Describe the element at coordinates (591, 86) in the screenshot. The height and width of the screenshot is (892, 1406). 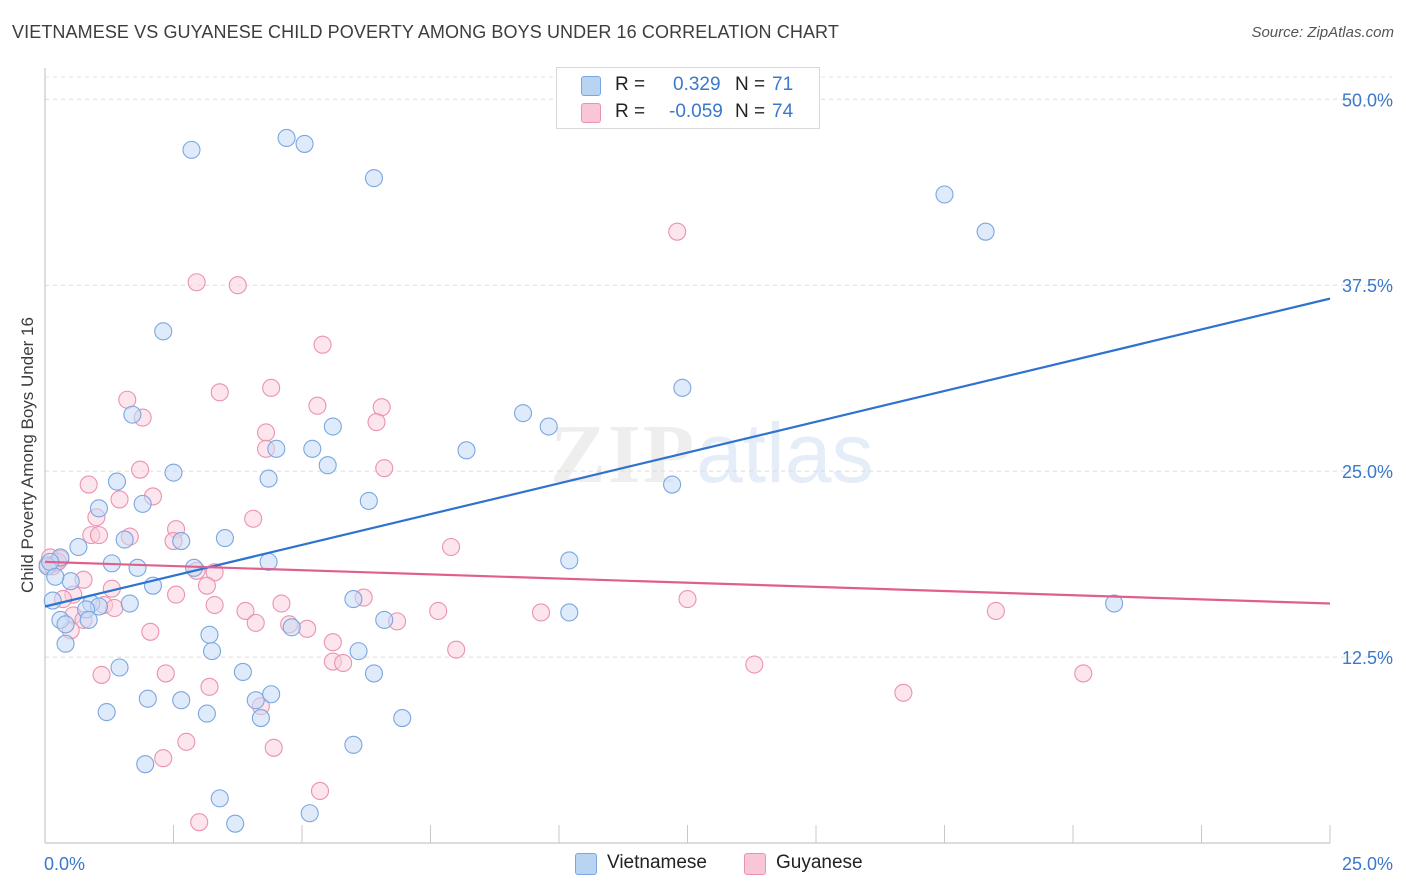
I see `legend-swatch-vietnamese` at that location.